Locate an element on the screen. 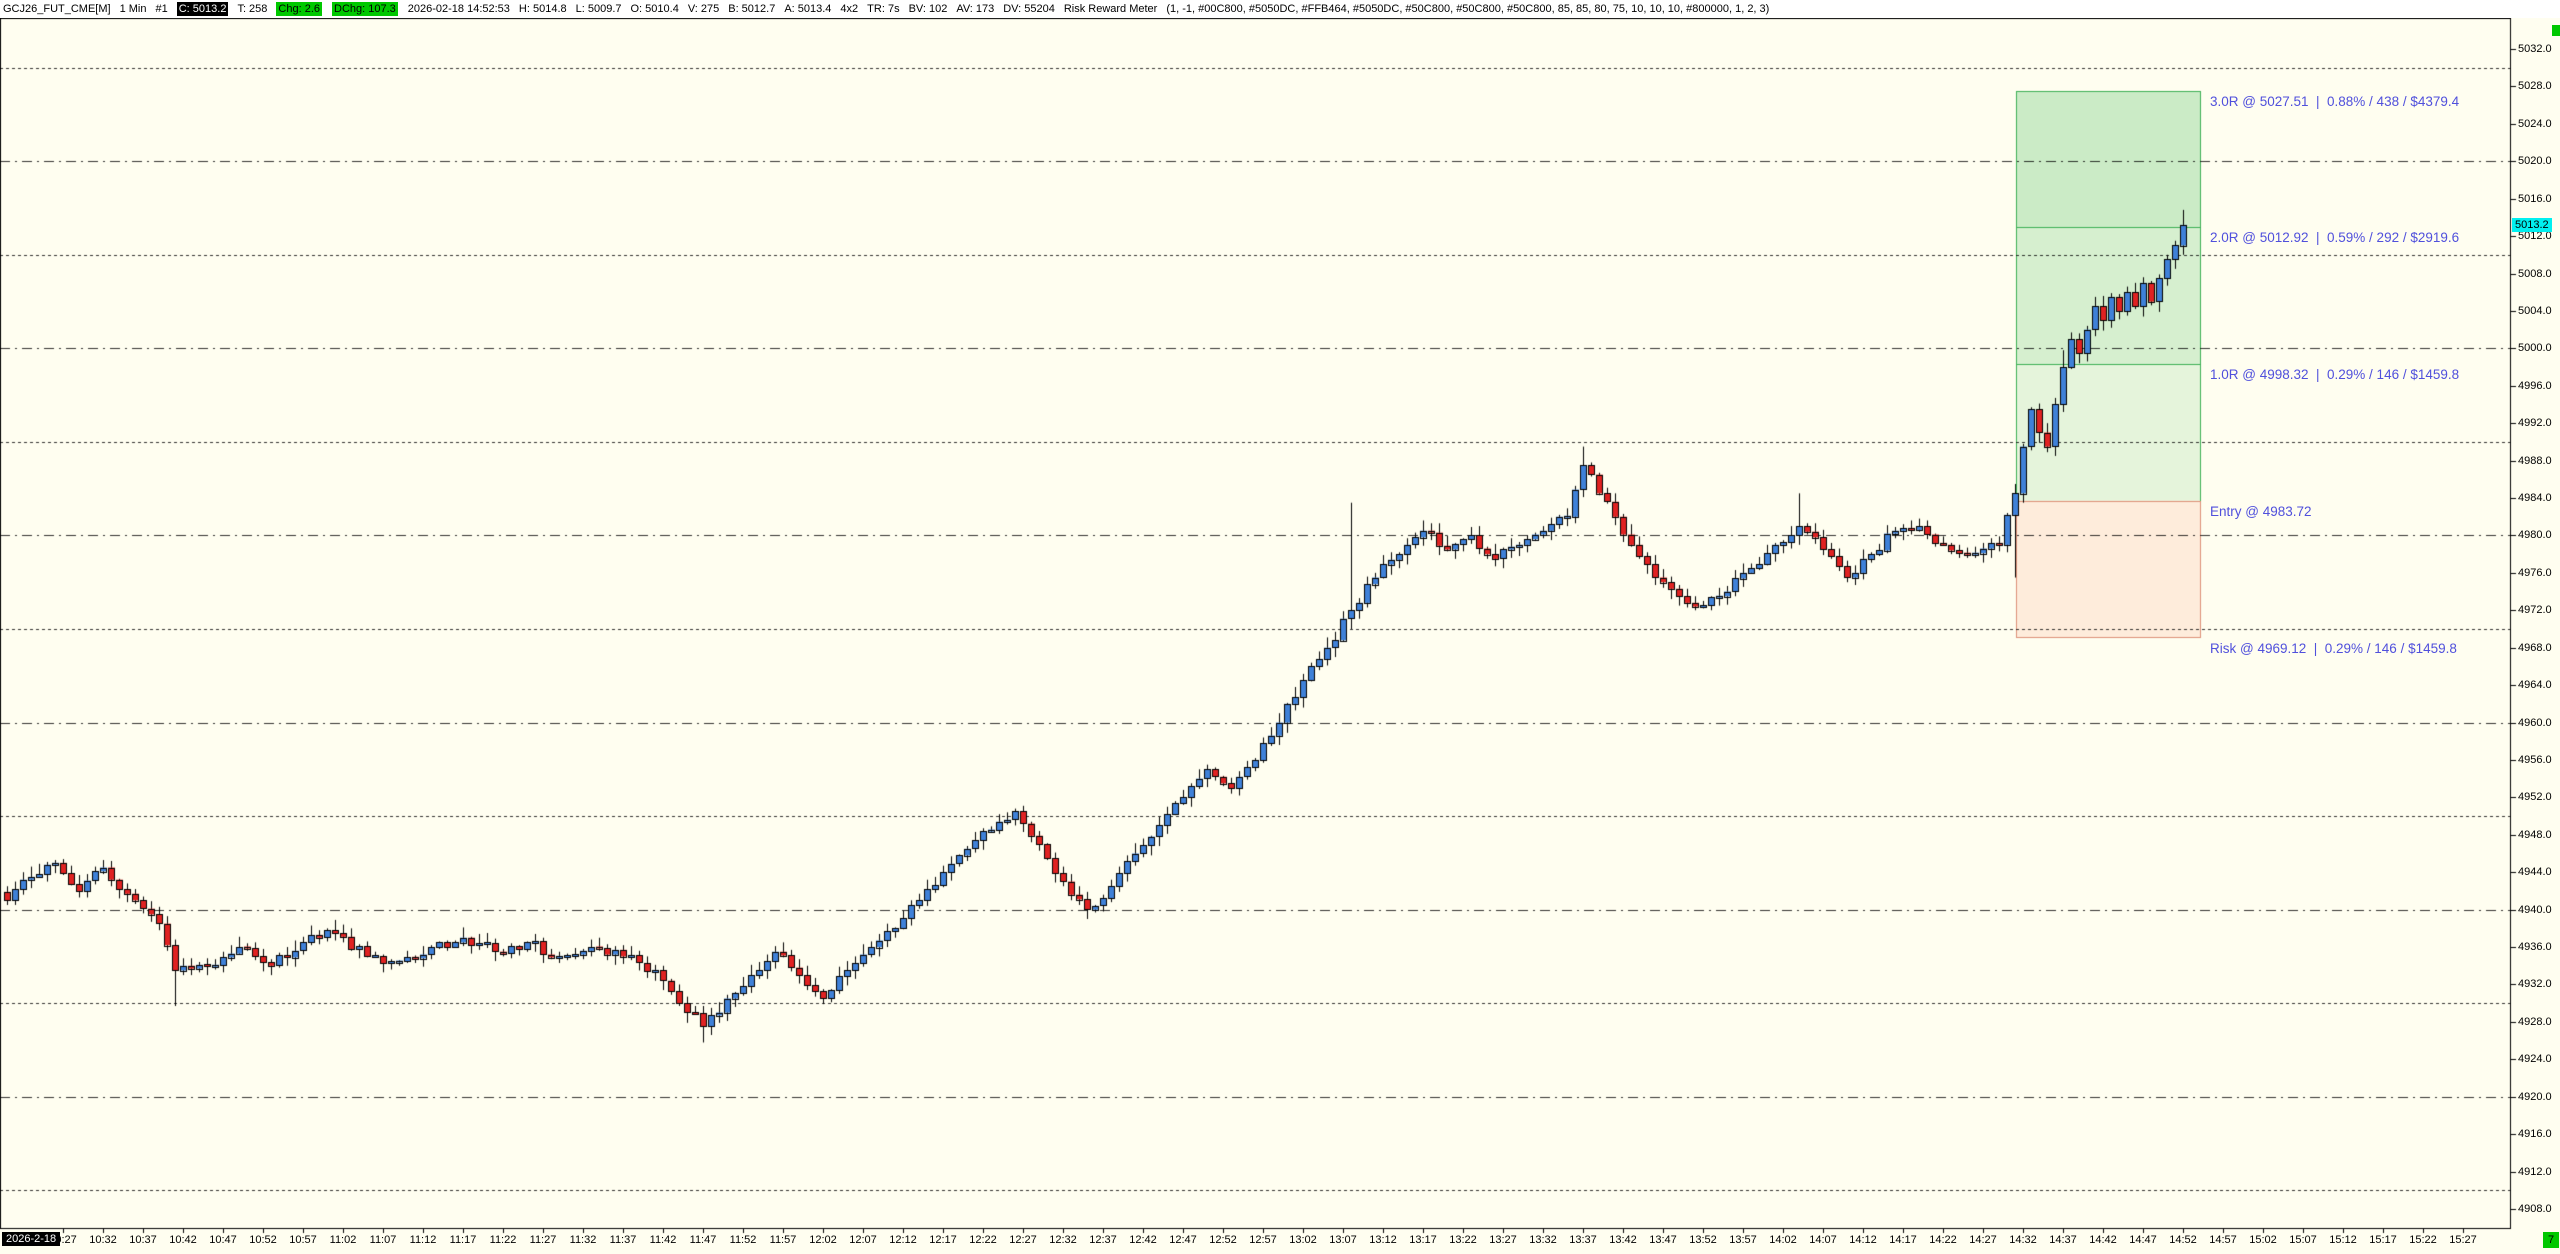 The height and width of the screenshot is (1254, 2560). titlebar-segment: L: 5009.7 is located at coordinates (598, 9).